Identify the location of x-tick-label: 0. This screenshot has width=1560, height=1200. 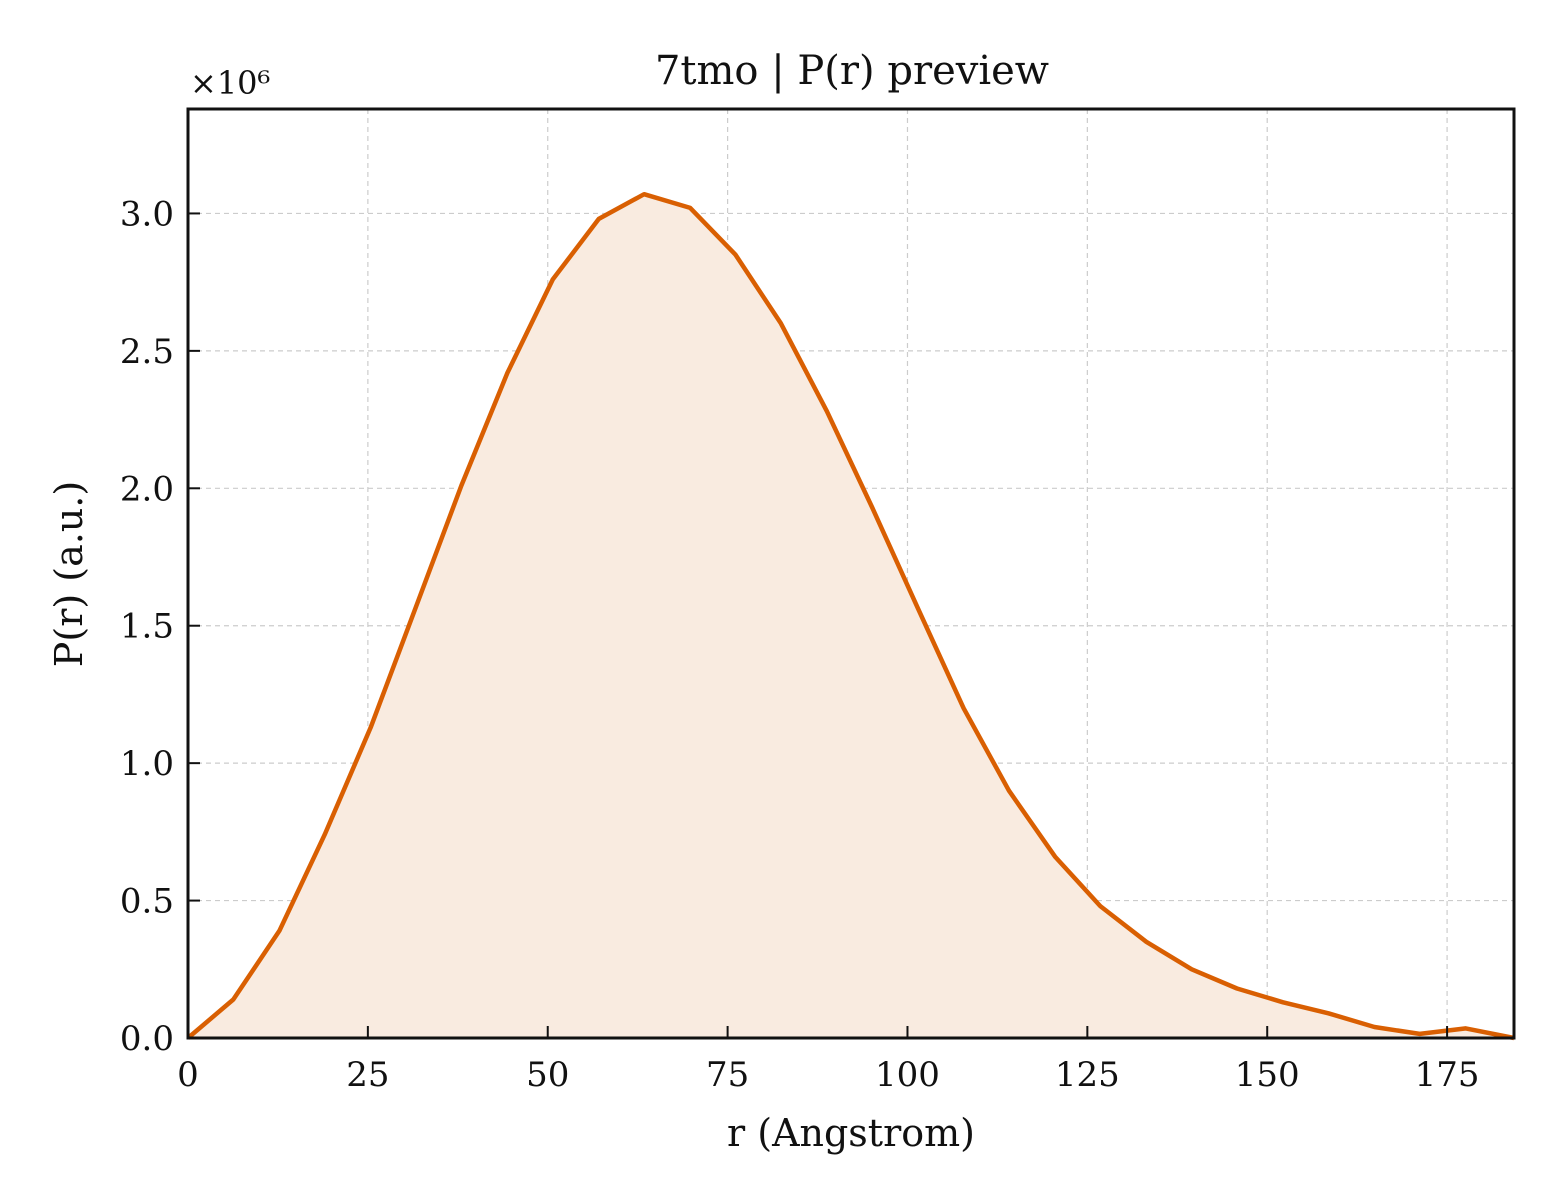
(188, 1075).